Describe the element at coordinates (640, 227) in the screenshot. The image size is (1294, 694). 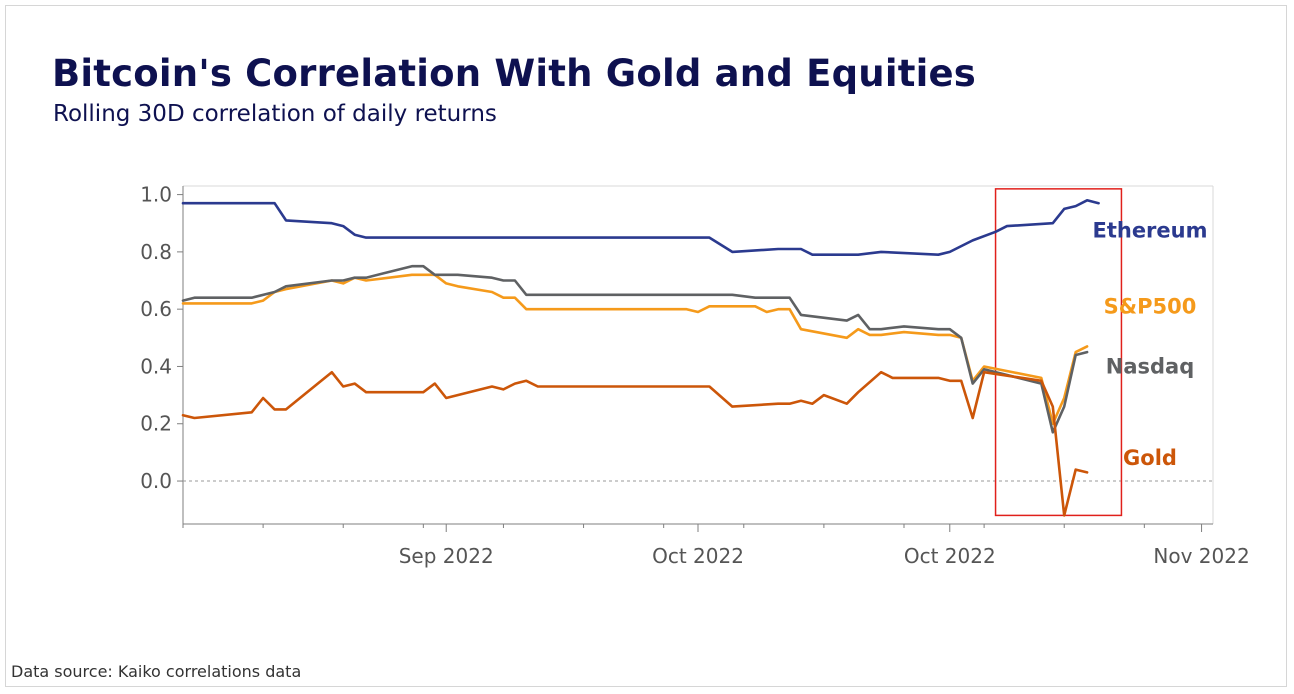
I see `series-line-ethereum` at that location.